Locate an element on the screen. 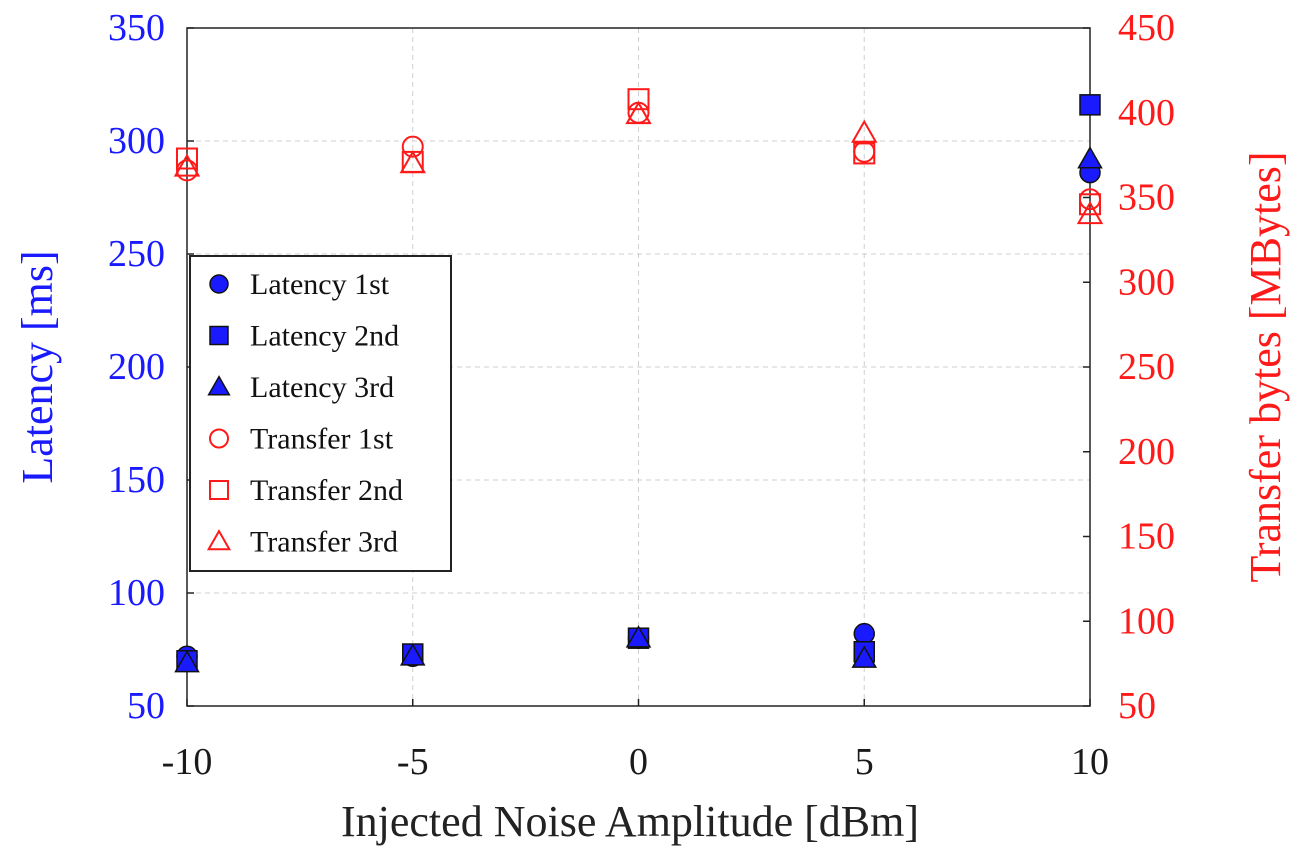 The height and width of the screenshot is (856, 1305). right-tick-label: 150 is located at coordinates (1146, 537).